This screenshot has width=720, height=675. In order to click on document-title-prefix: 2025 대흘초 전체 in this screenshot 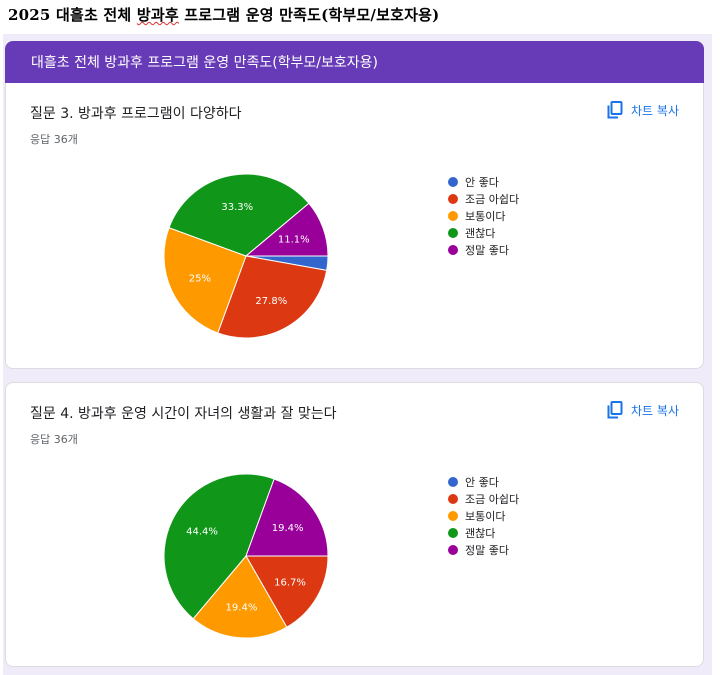, I will do `click(72, 15)`.